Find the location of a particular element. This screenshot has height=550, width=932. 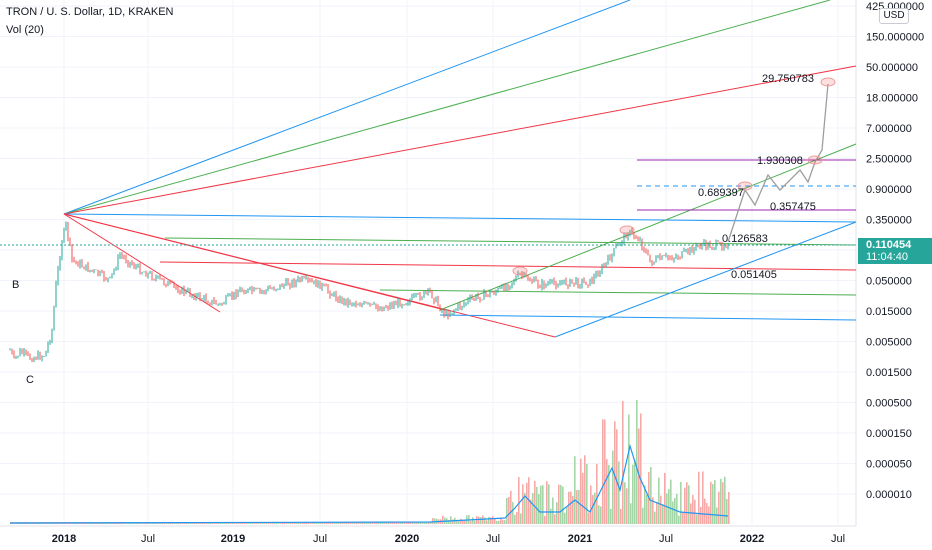

x-tick-label: 2022 is located at coordinates (752, 539).